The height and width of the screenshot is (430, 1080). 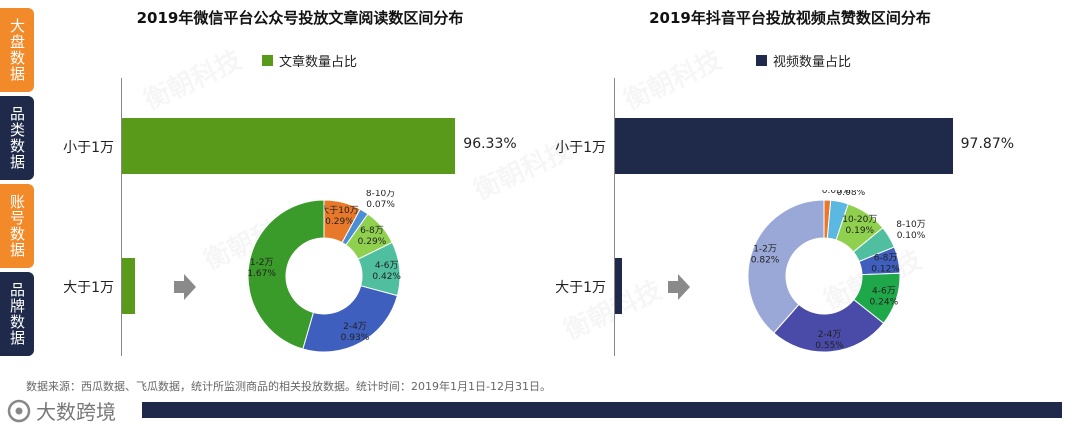 I want to click on wechat-donut-slice-value-5: 1.67%, so click(x=261, y=274).